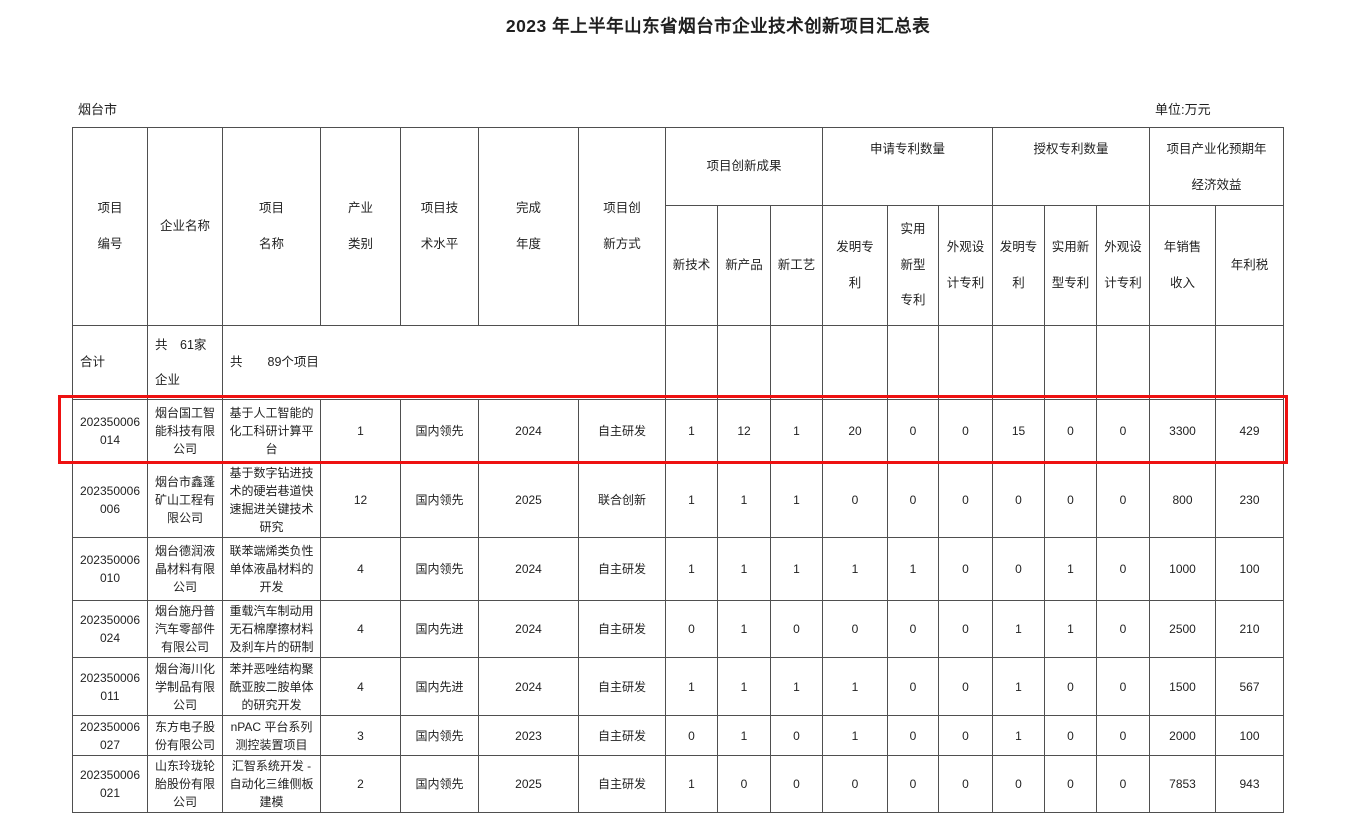 Image resolution: width=1348 pixels, height=813 pixels. I want to click on header-new-product: 新产品, so click(744, 265).